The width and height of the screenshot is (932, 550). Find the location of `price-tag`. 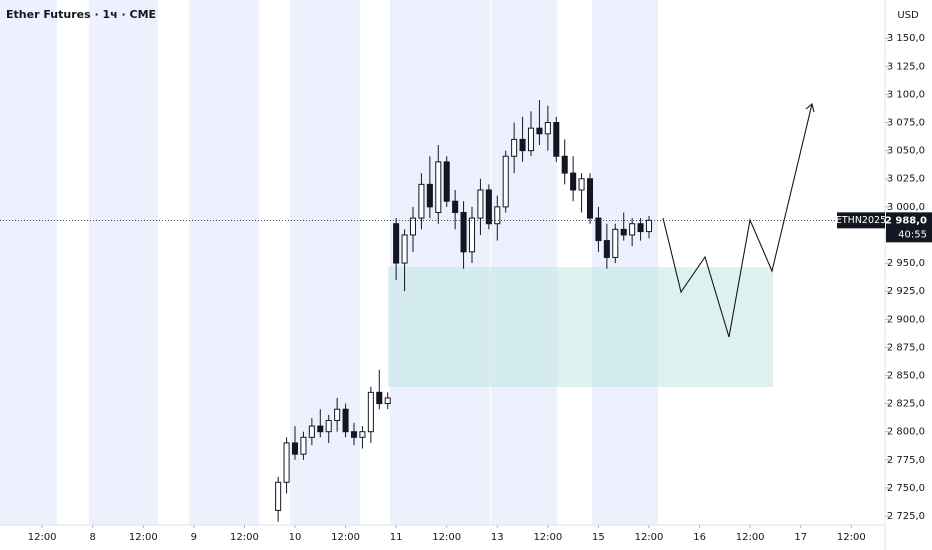

price-tag is located at coordinates (909, 227).